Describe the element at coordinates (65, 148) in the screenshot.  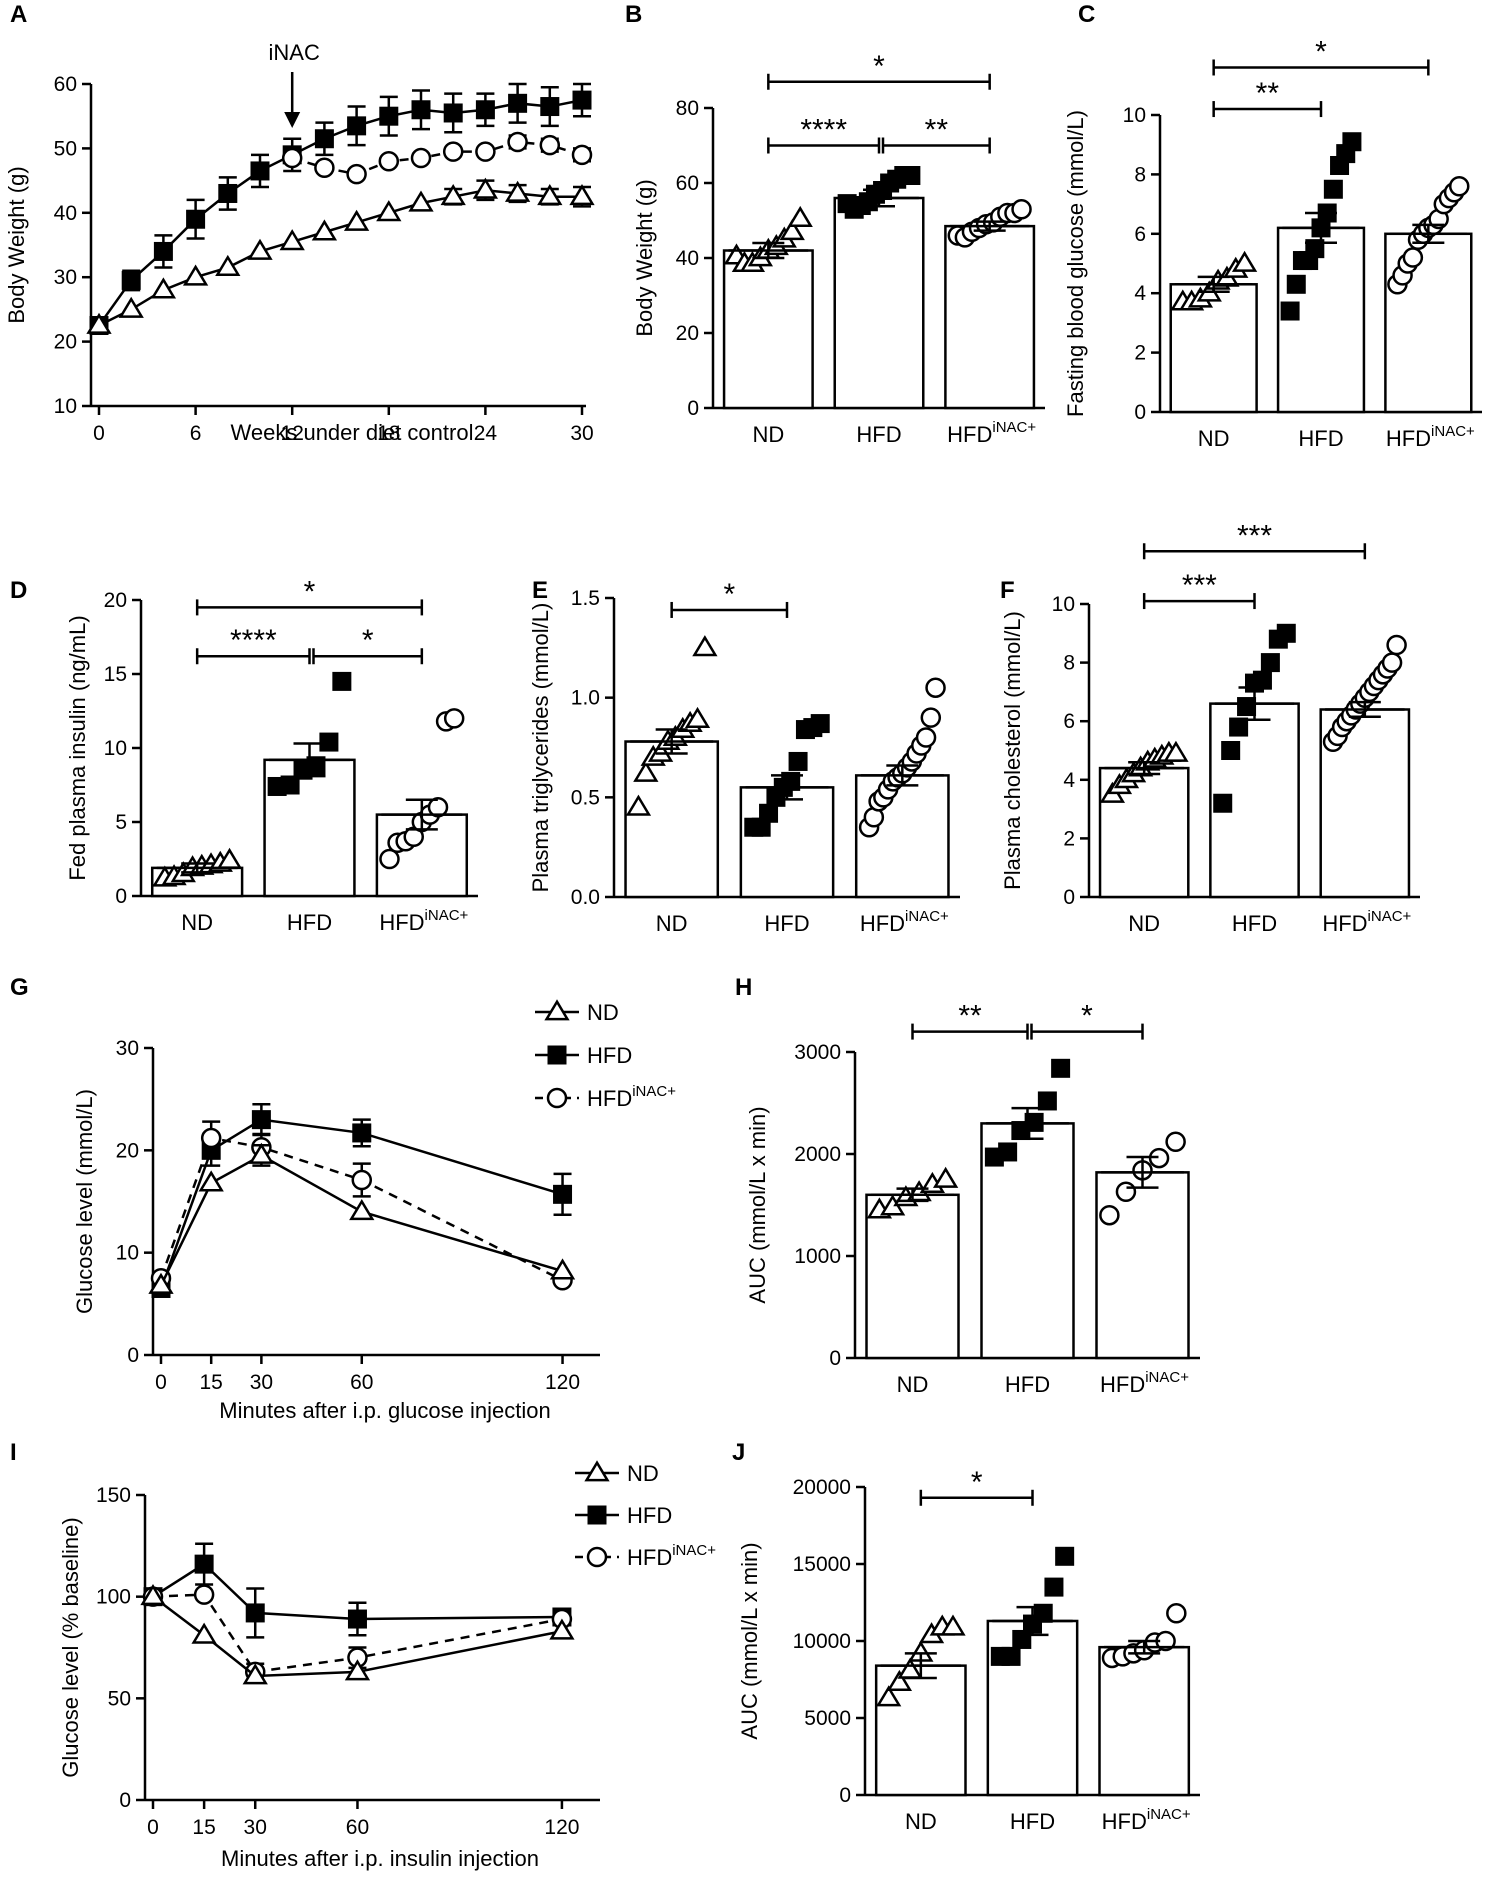
I see `y-tick-label: 50` at that location.